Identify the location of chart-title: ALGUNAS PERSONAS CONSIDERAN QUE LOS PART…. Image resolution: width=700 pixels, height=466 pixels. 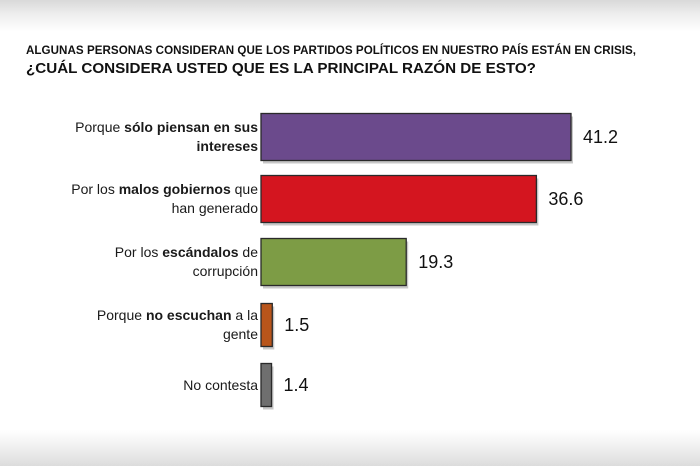
(356, 60).